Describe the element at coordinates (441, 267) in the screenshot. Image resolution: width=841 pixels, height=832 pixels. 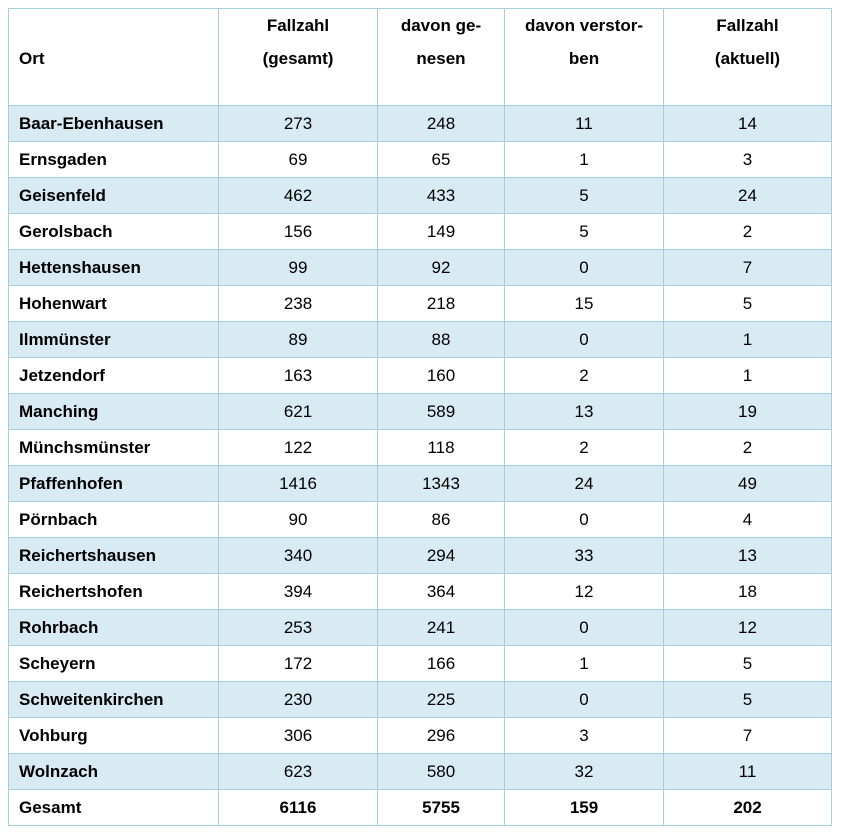
I see `cell-value: 92` at that location.